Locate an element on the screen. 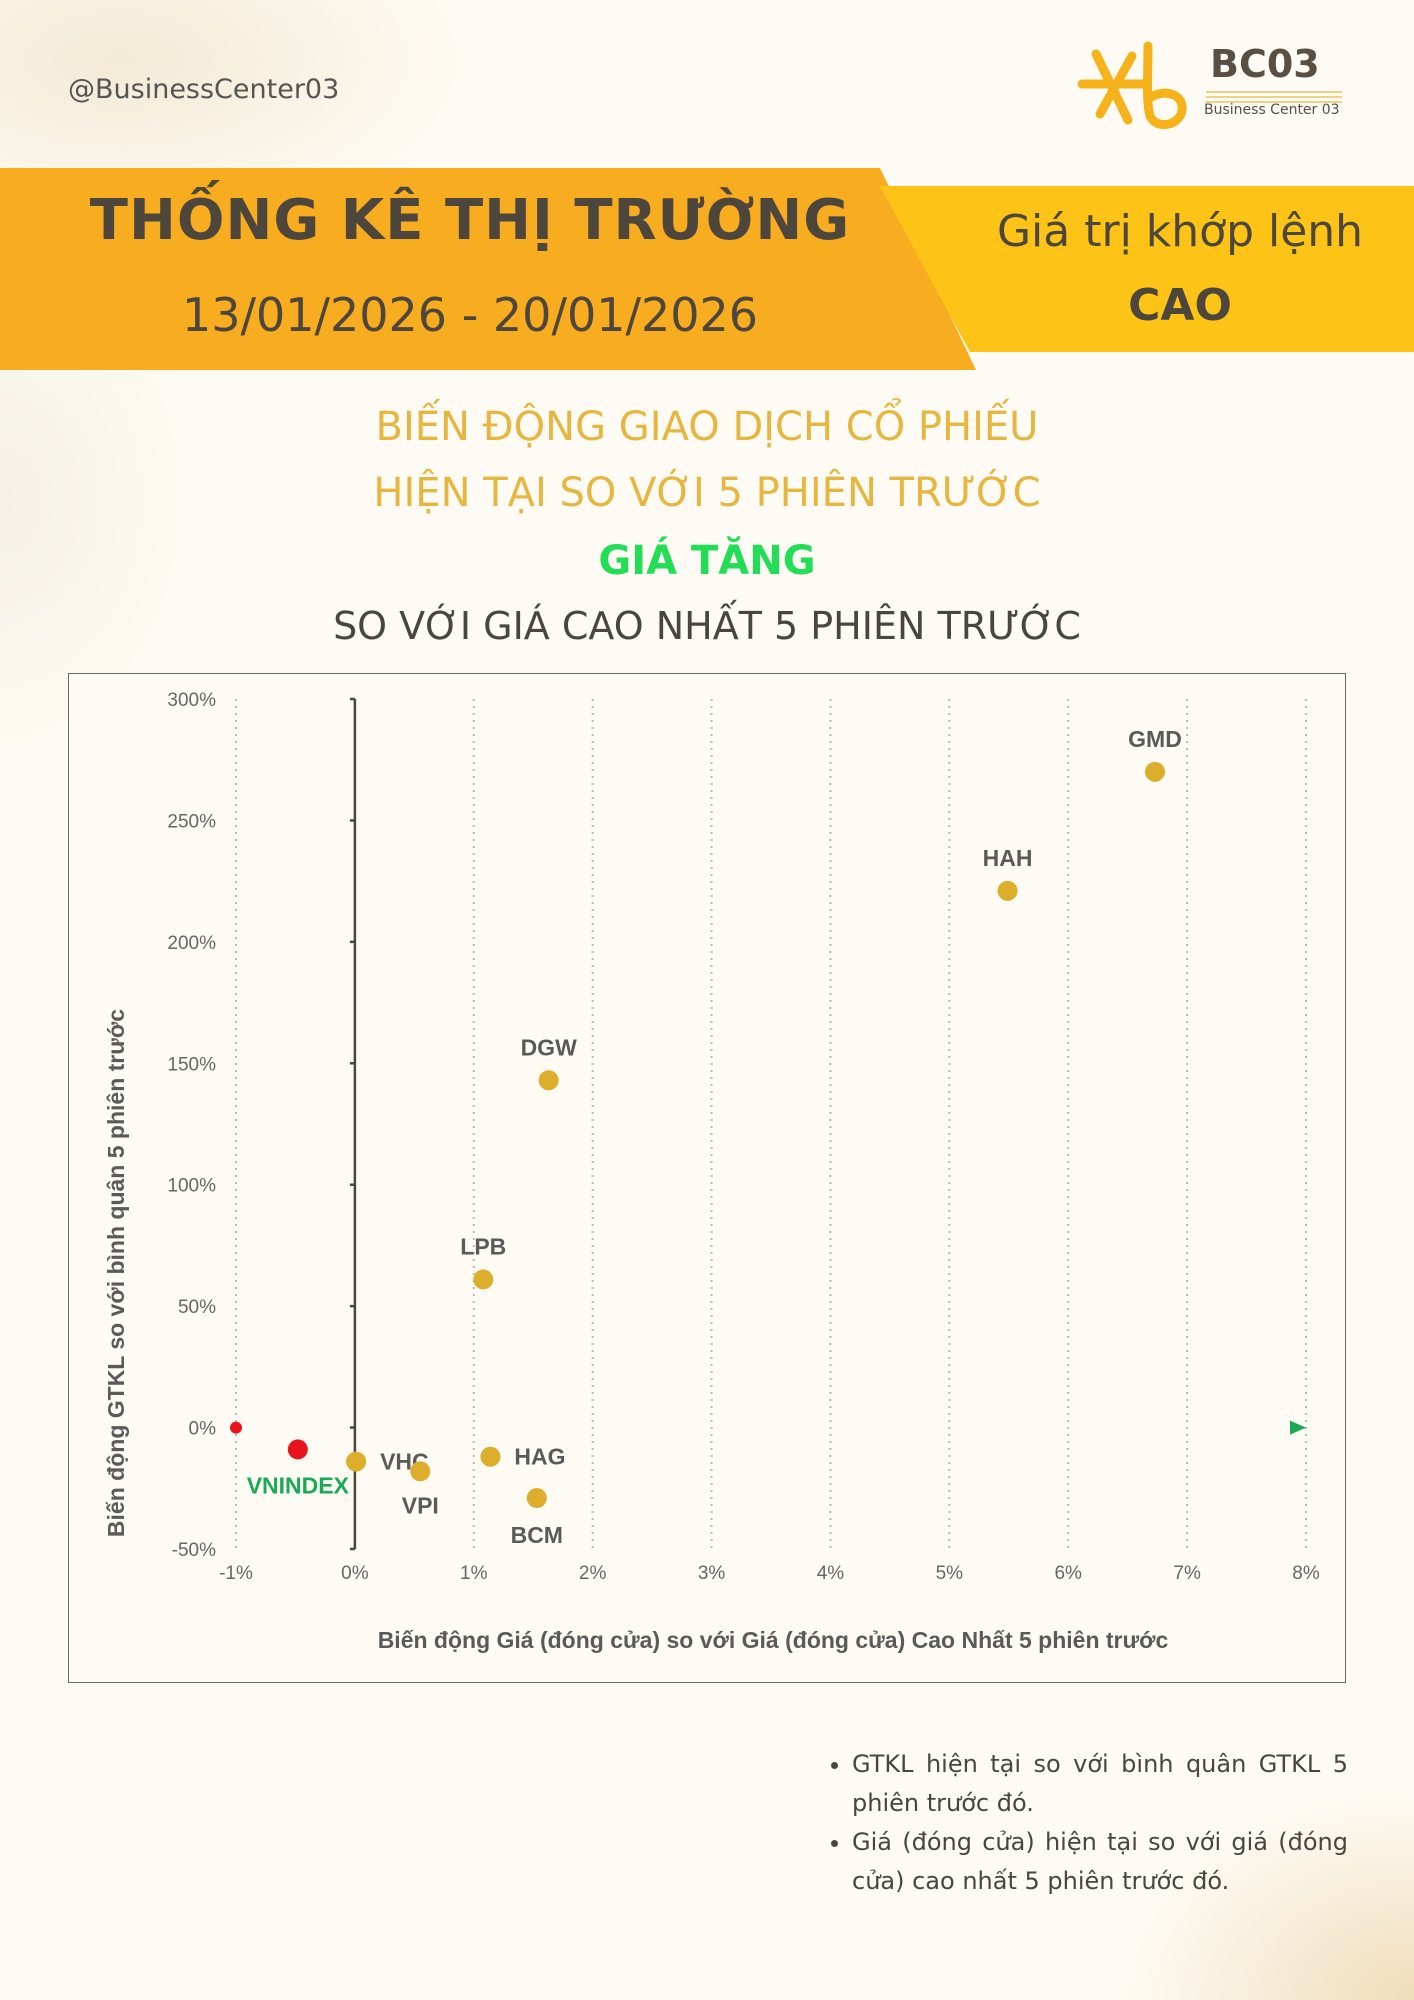 Image resolution: width=1414 pixels, height=2000 pixels. subtitle-line-2: HIỆN TẠI SO VỚI 5 PHIÊN TRƯỚC is located at coordinates (707, 493).